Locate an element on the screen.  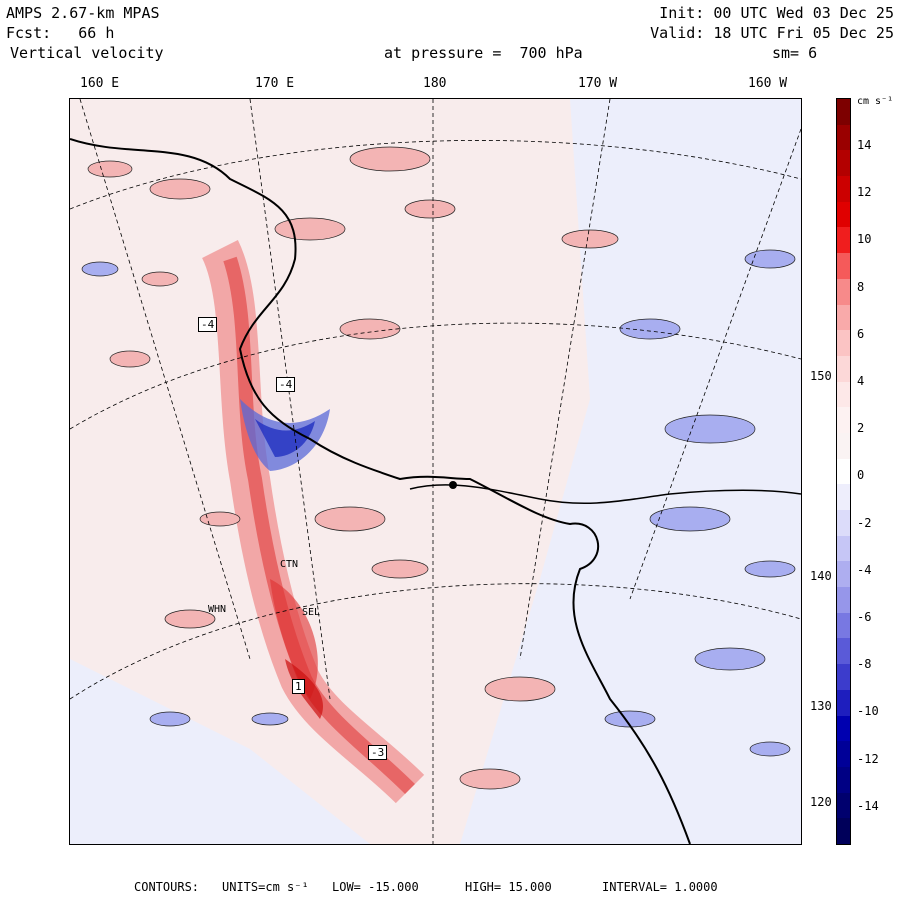
colorbar-tick-label: -8 is located at coordinates (864, 664).